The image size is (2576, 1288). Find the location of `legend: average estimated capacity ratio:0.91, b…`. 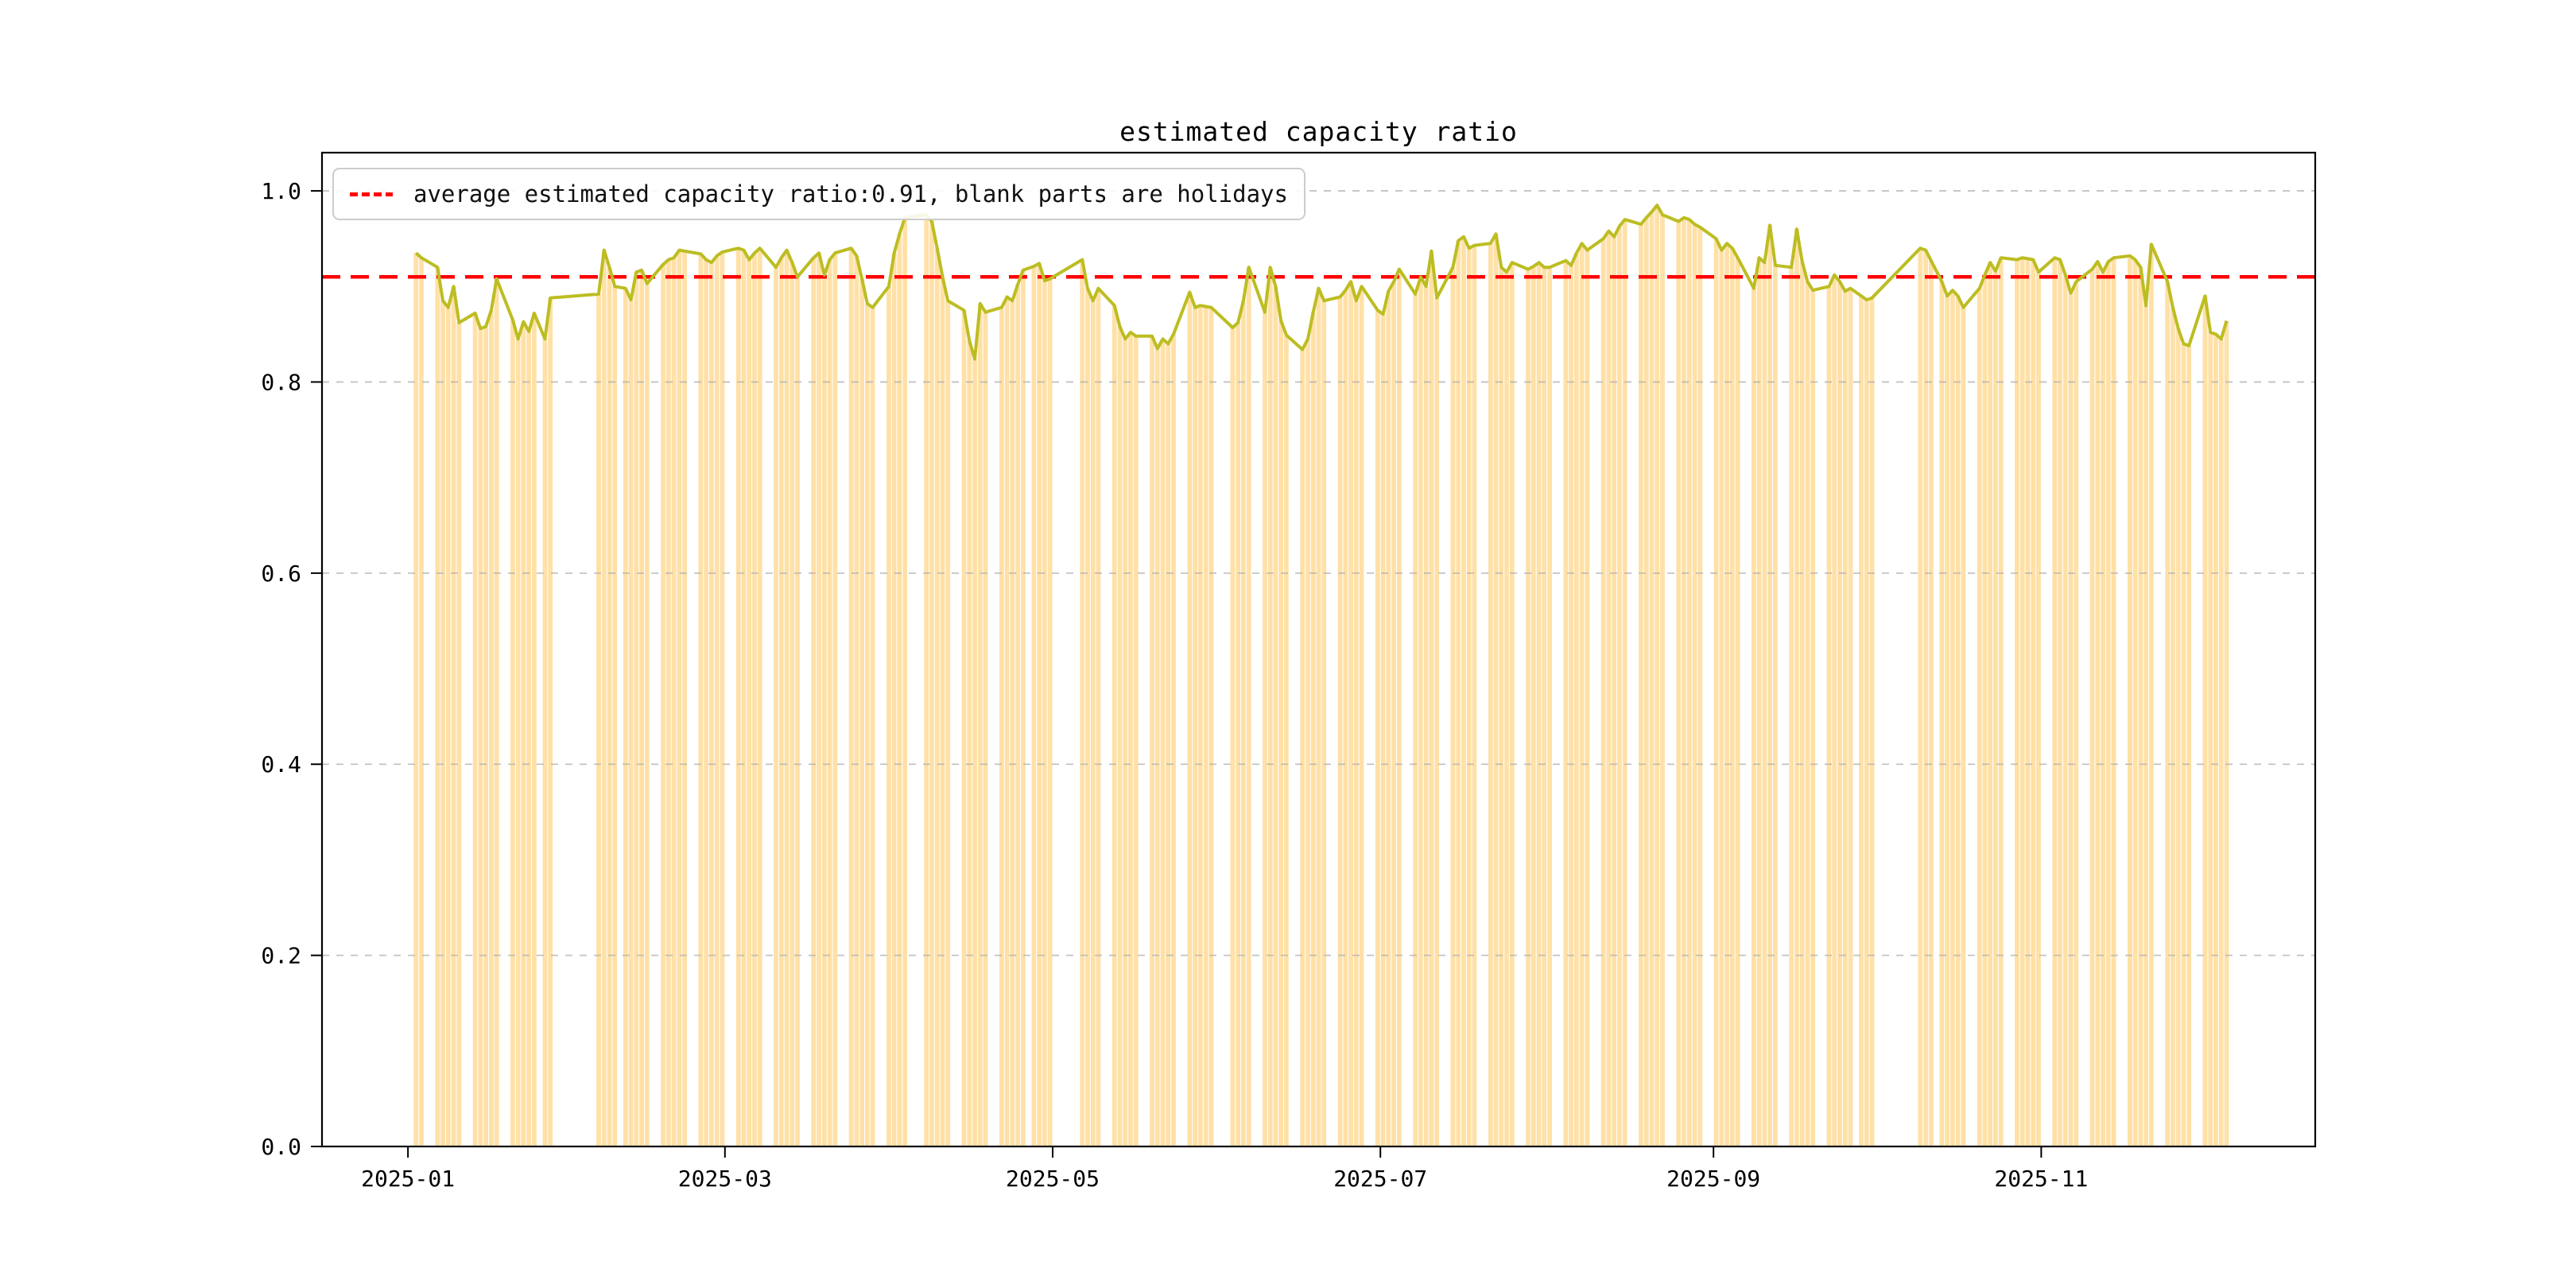

legend: average estimated capacity ratio:0.91, b… is located at coordinates (819, 194).